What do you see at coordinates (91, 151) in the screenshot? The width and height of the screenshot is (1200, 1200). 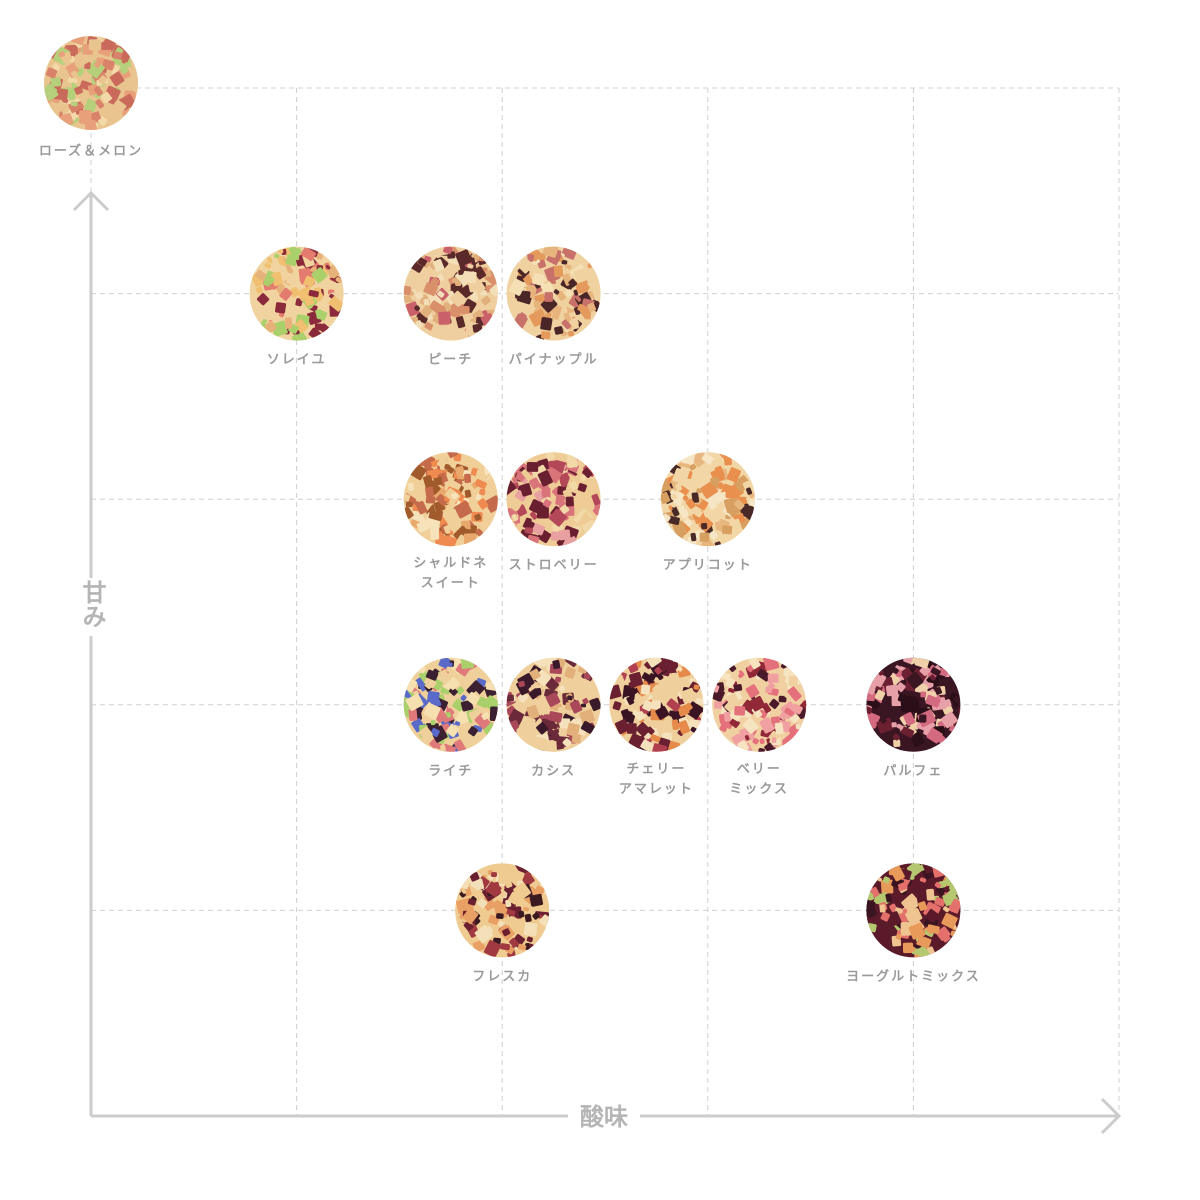 I see `tea-label: ローズ＆メロン` at bounding box center [91, 151].